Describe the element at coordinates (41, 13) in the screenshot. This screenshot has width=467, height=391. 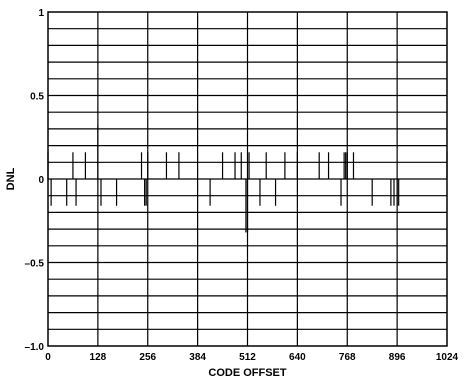
I see `y-tick-label: 1` at that location.